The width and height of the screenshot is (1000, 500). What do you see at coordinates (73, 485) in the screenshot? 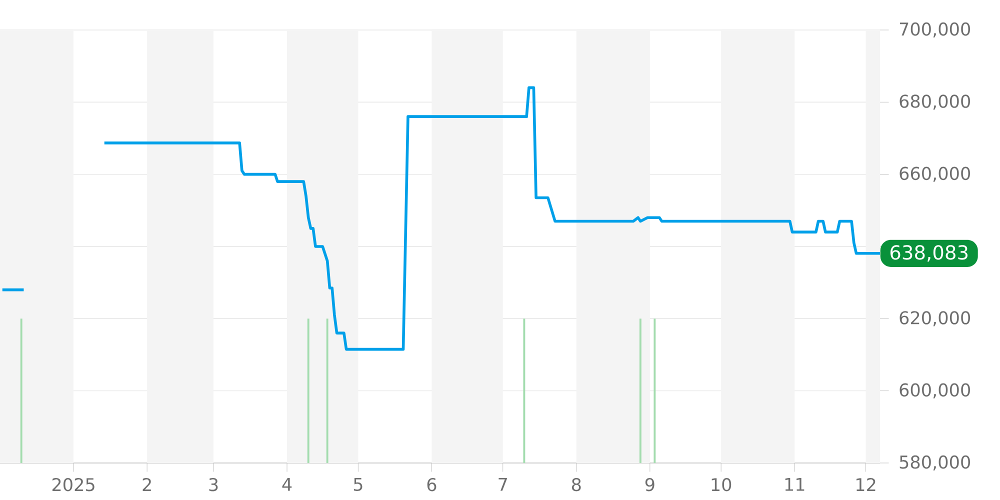
I see `x-tick-label: 2025` at bounding box center [73, 485].